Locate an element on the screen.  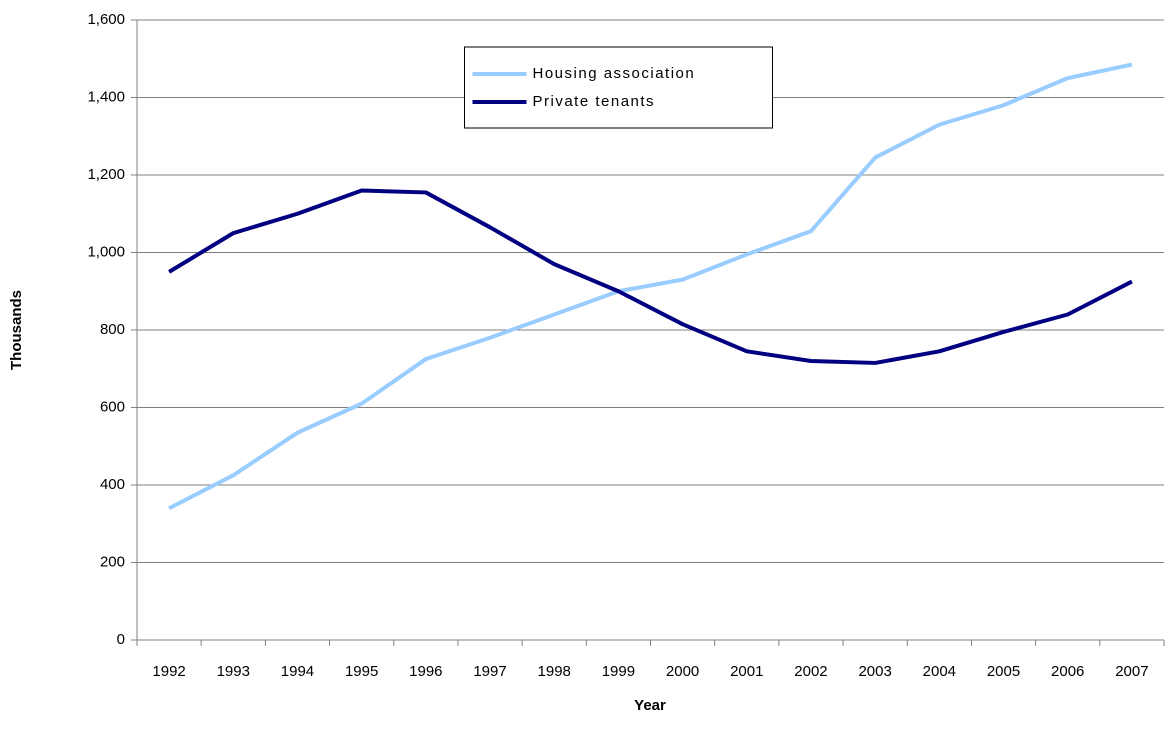
y-tick-label: 1,200 is located at coordinates (106, 174).